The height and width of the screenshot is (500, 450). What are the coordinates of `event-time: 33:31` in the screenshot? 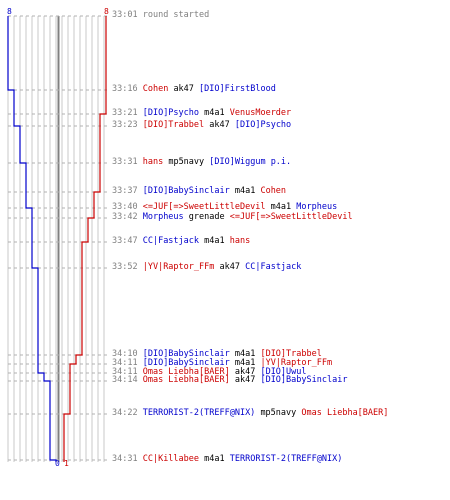 It's located at (125, 162).